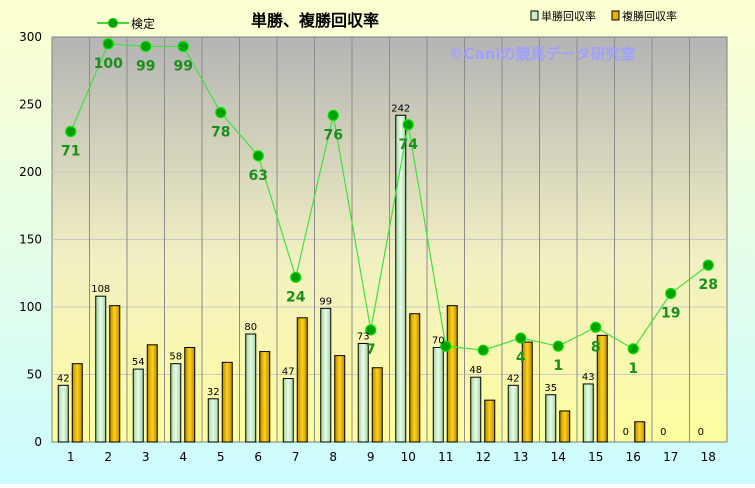 This screenshot has height=488, width=755. I want to click on data-label-kentei: 74, so click(409, 145).